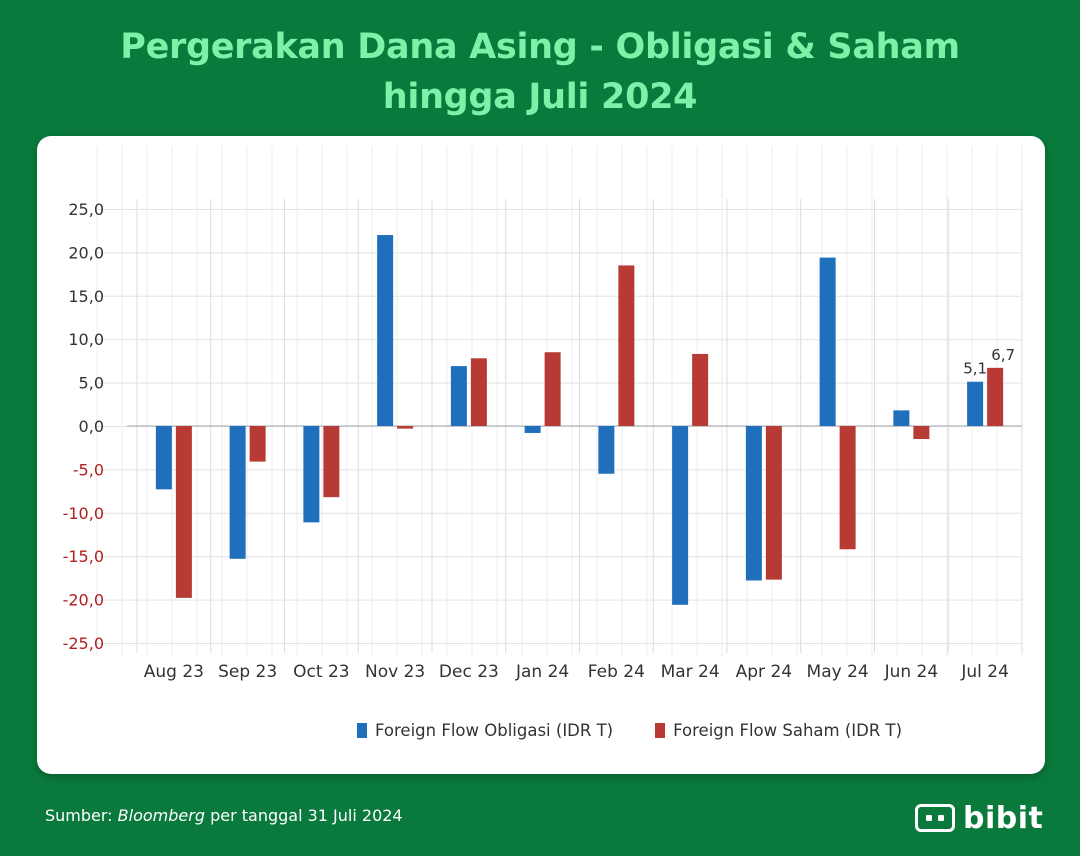 This screenshot has width=1080, height=856. What do you see at coordinates (91, 426) in the screenshot?
I see `y-tick-label: 0,0` at bounding box center [91, 426].